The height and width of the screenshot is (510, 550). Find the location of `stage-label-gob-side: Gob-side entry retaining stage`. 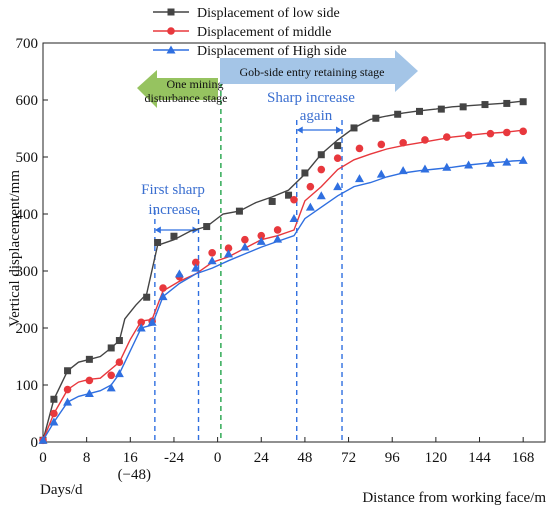

stage-label-gob-side: Gob-side entry retaining stage is located at coordinates (312, 72).